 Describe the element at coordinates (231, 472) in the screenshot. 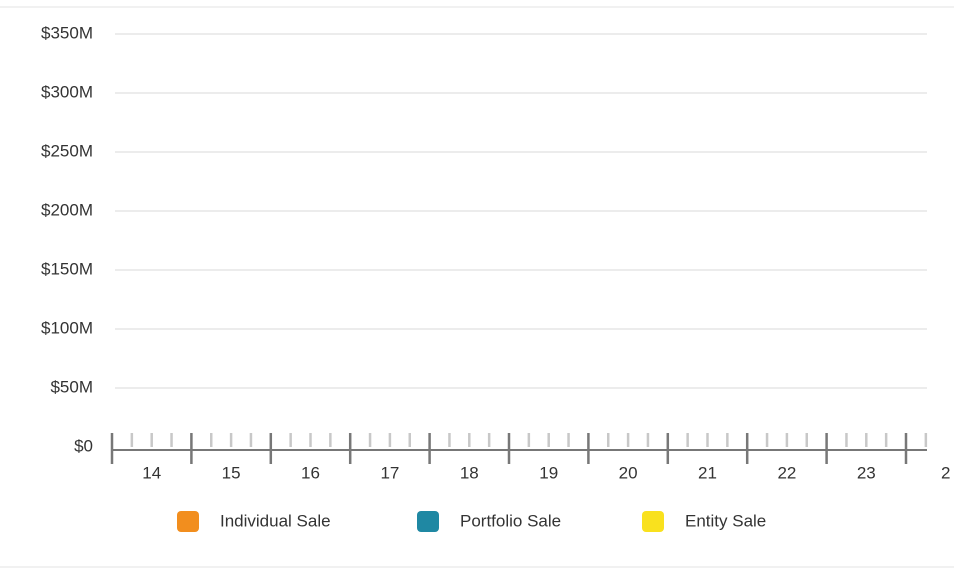

I see `x-tick-label: 15` at that location.